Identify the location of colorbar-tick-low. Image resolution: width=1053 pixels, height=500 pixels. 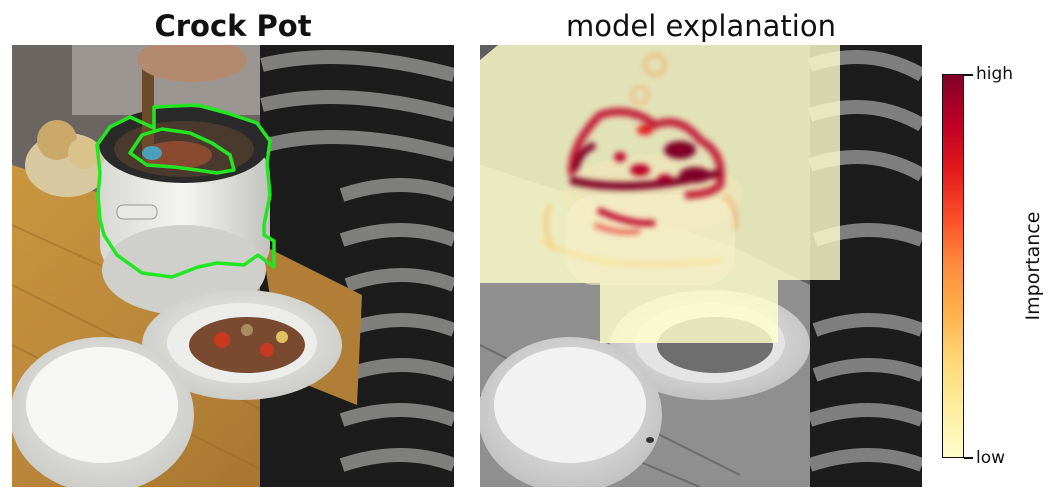
(968, 458).